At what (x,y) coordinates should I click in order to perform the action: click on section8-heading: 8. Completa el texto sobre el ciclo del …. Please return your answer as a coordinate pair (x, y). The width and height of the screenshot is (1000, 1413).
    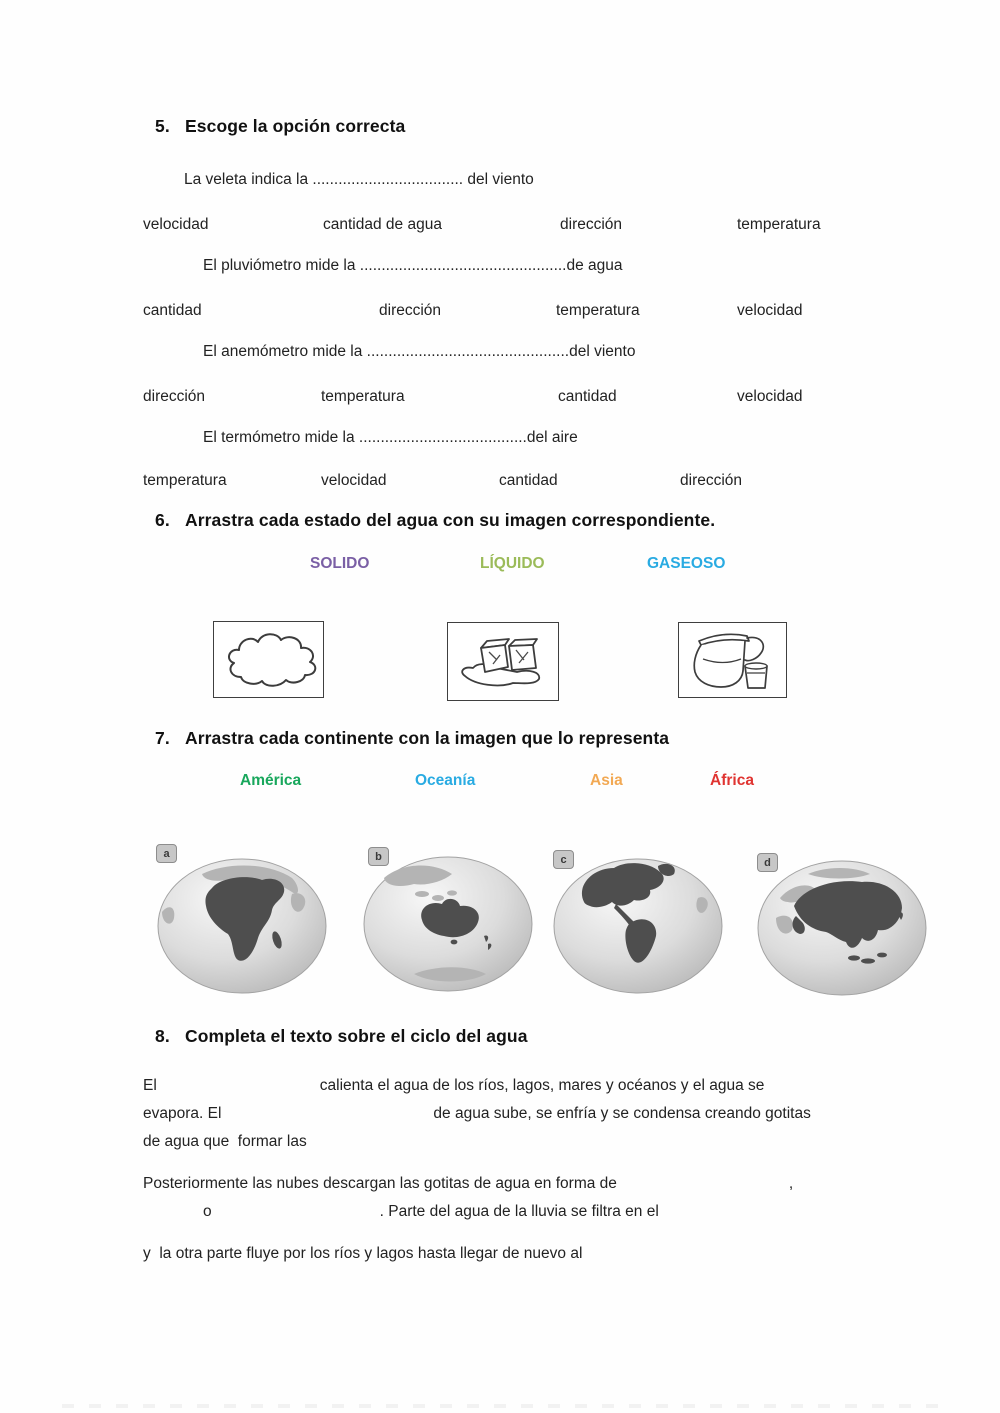
    Looking at the image, I should click on (341, 1036).